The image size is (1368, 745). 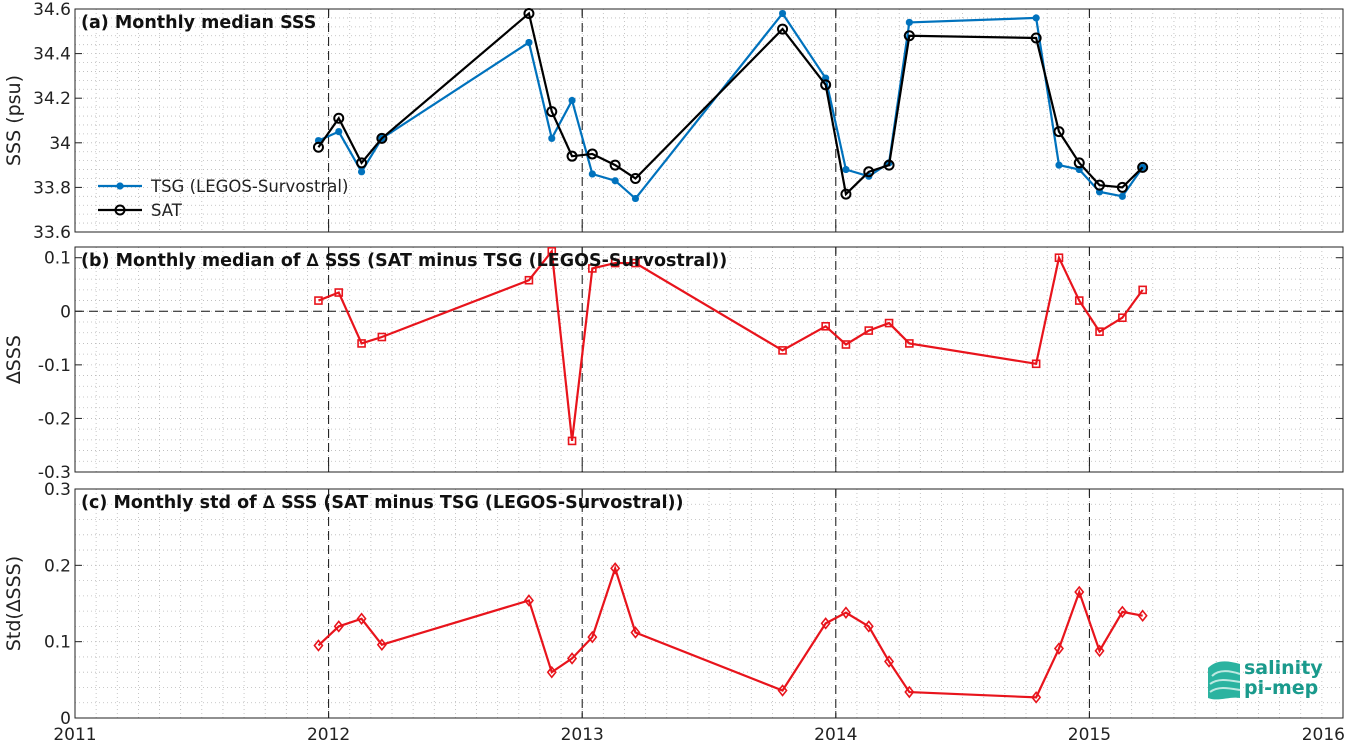 I want to click on wave-logo-icon, so click(x=1224, y=680).